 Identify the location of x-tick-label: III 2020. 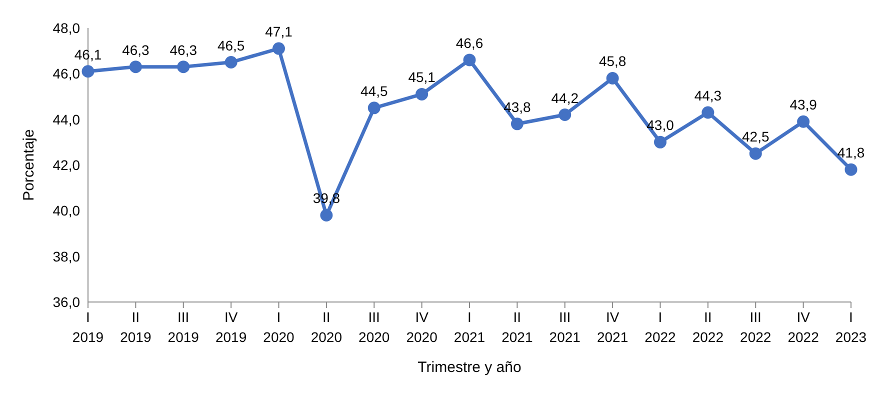
(374, 327).